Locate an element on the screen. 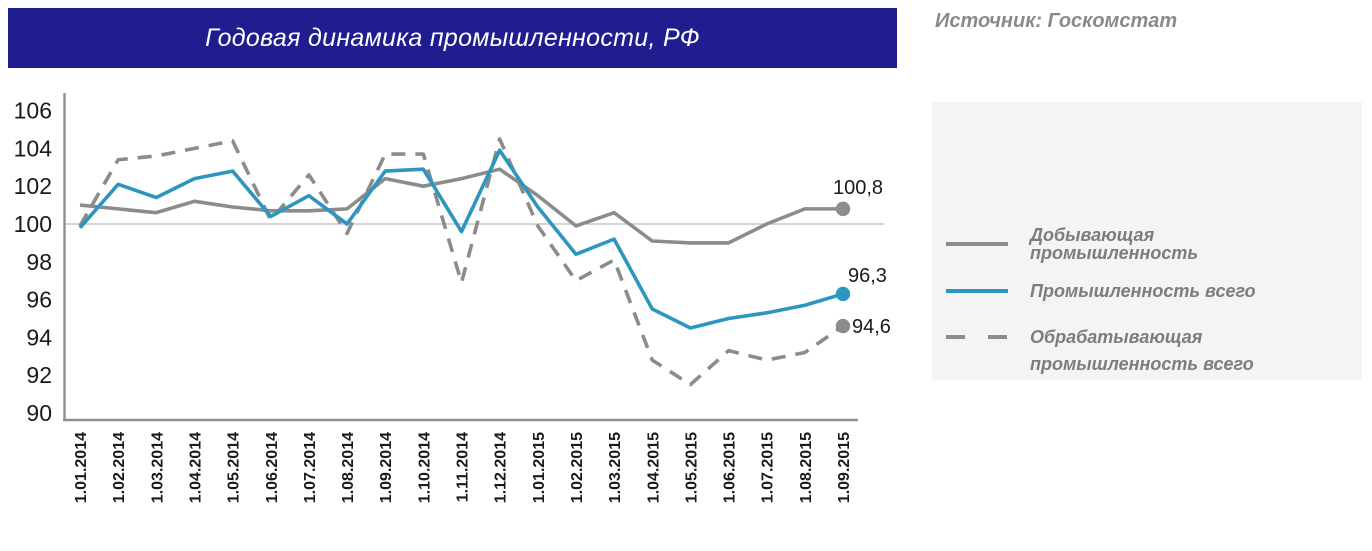 The width and height of the screenshot is (1372, 551). x-axis-label: 1.06.2014 is located at coordinates (272, 467).